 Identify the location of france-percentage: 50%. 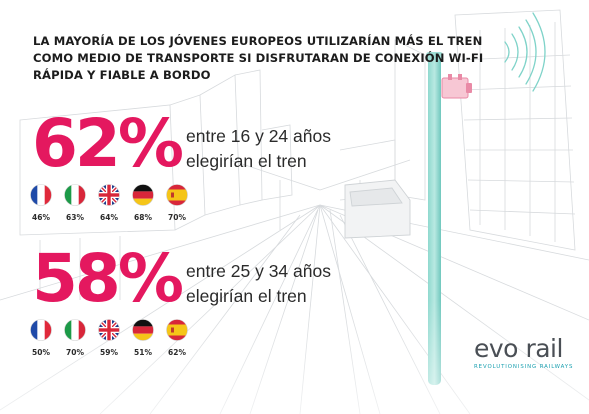
(41, 352).